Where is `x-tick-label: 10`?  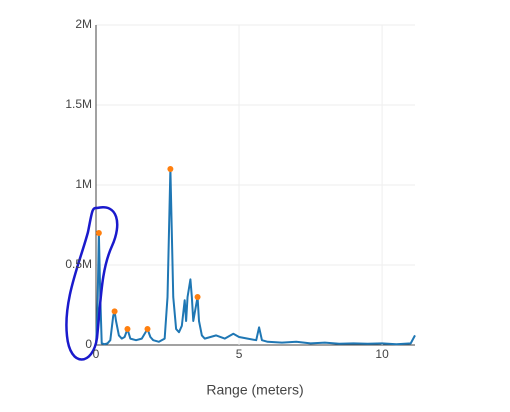 x-tick-label: 10 is located at coordinates (382, 354).